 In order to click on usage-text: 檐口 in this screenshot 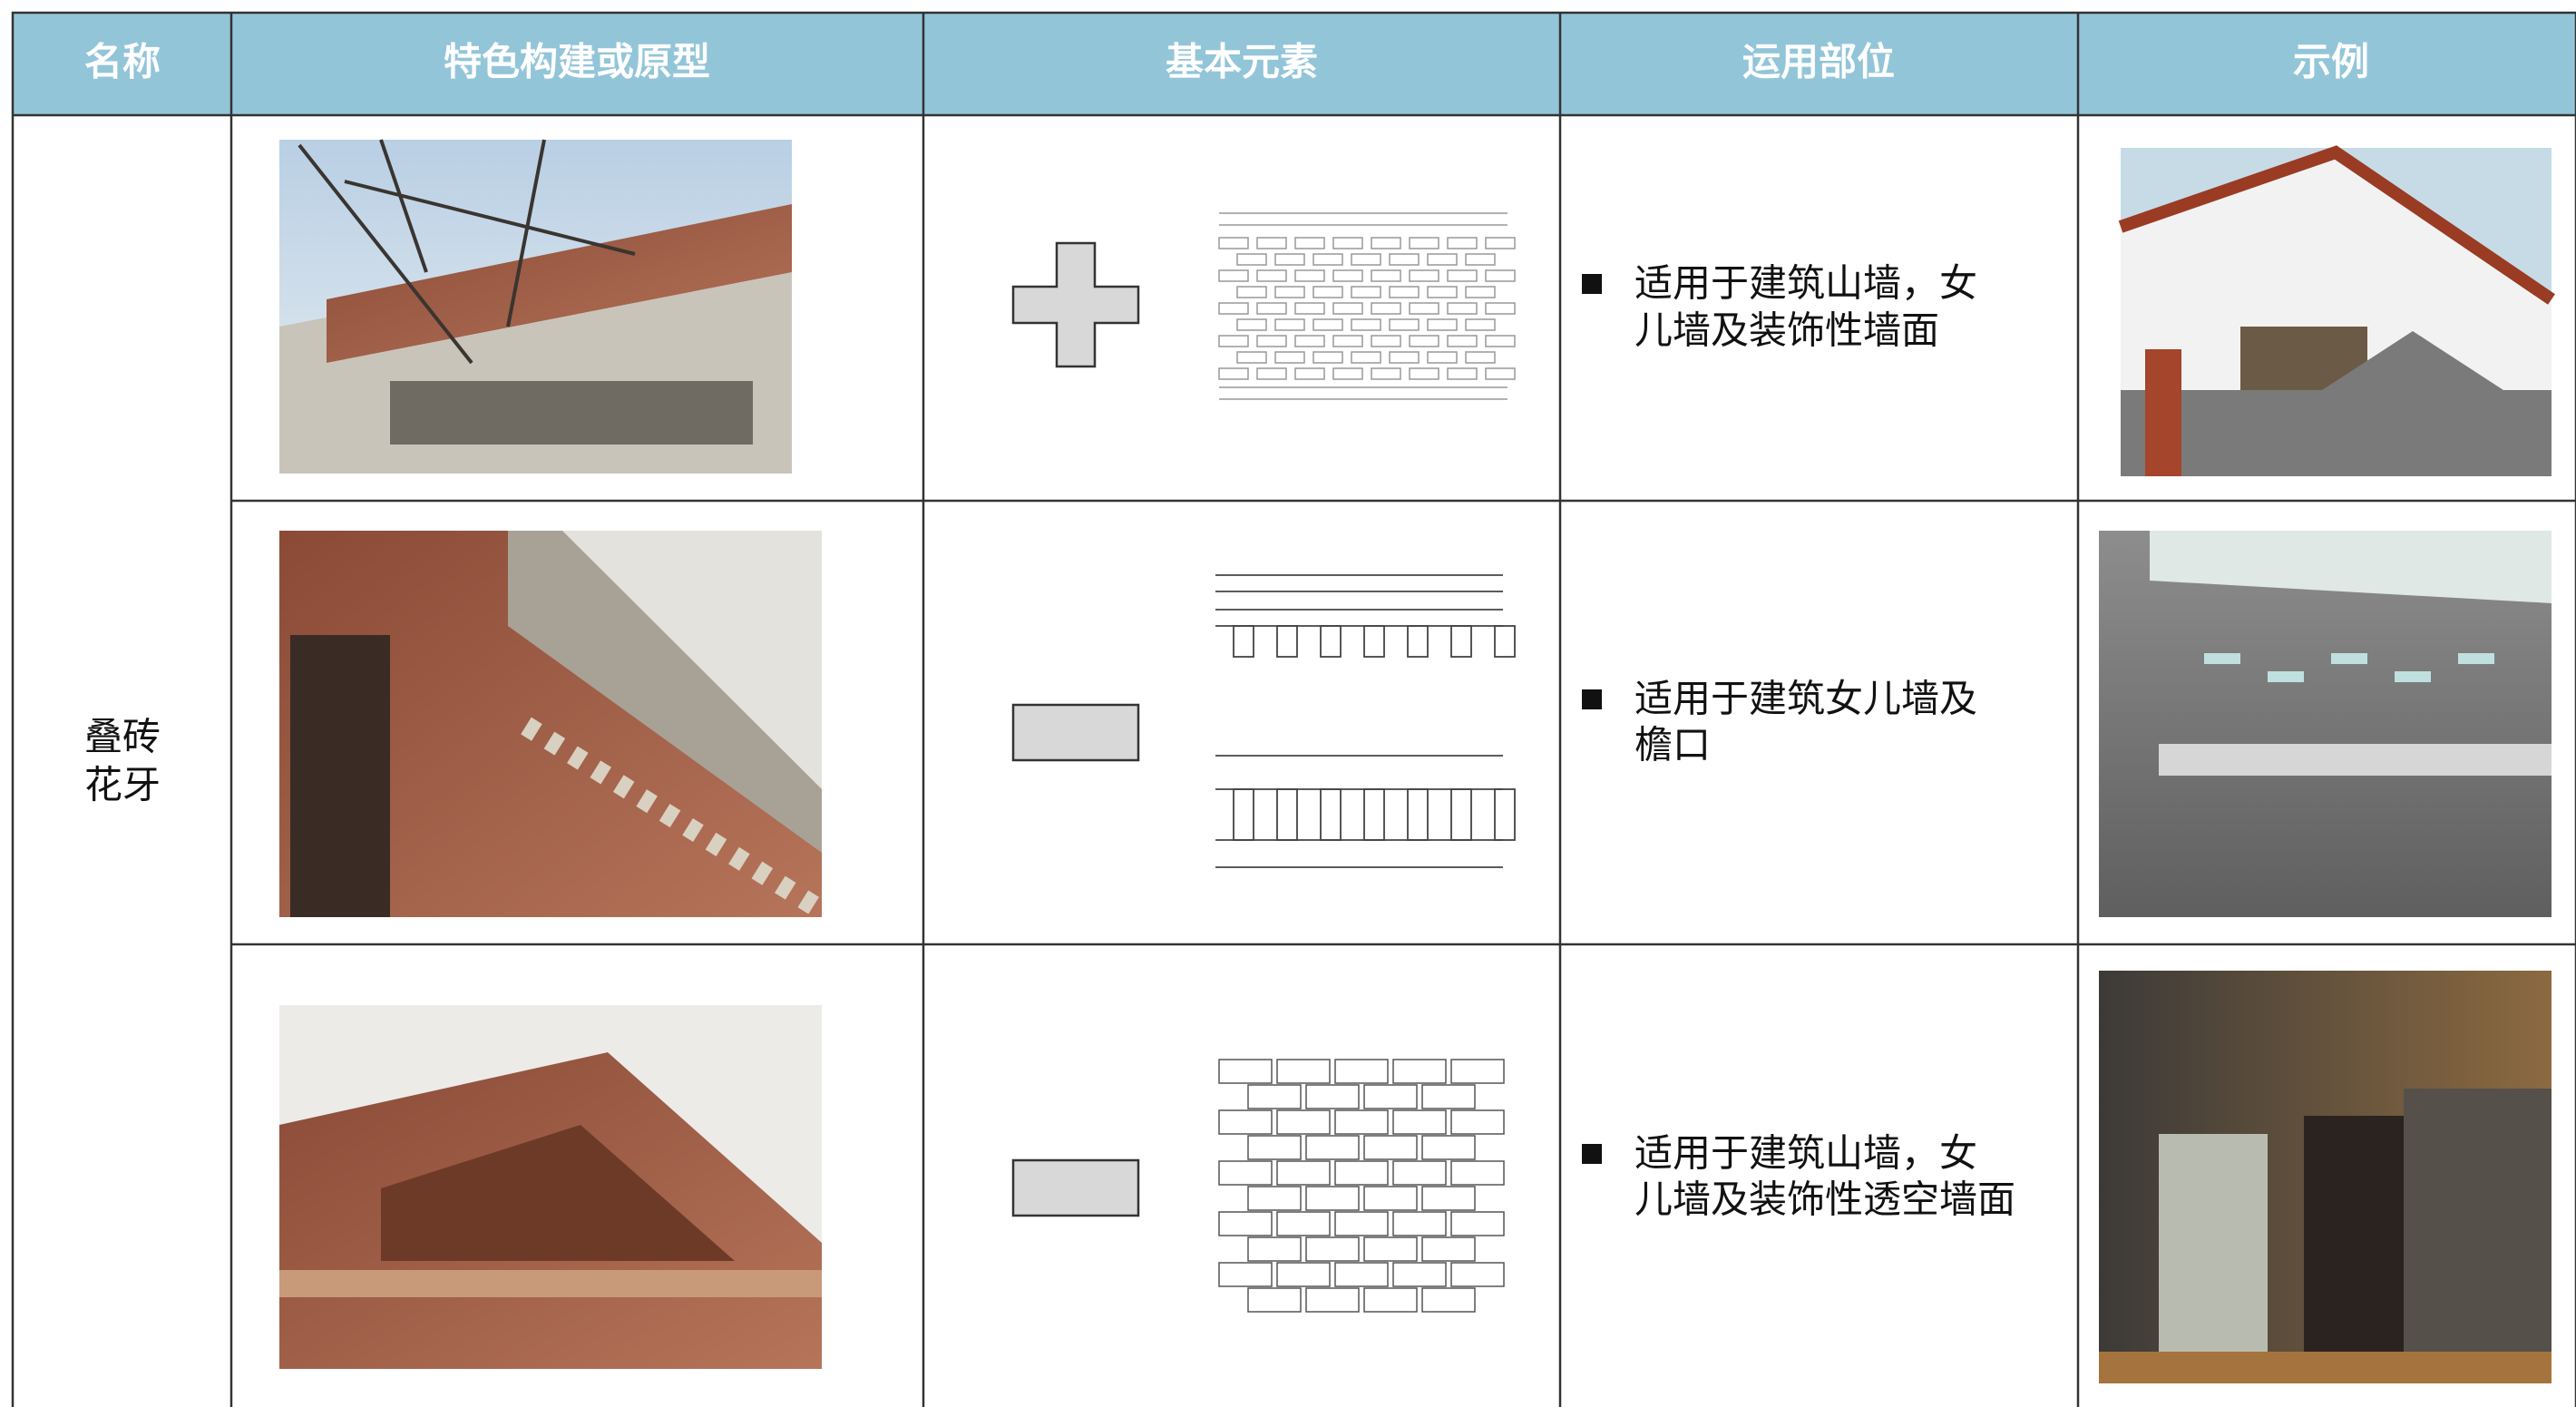, I will do `click(1672, 745)`.